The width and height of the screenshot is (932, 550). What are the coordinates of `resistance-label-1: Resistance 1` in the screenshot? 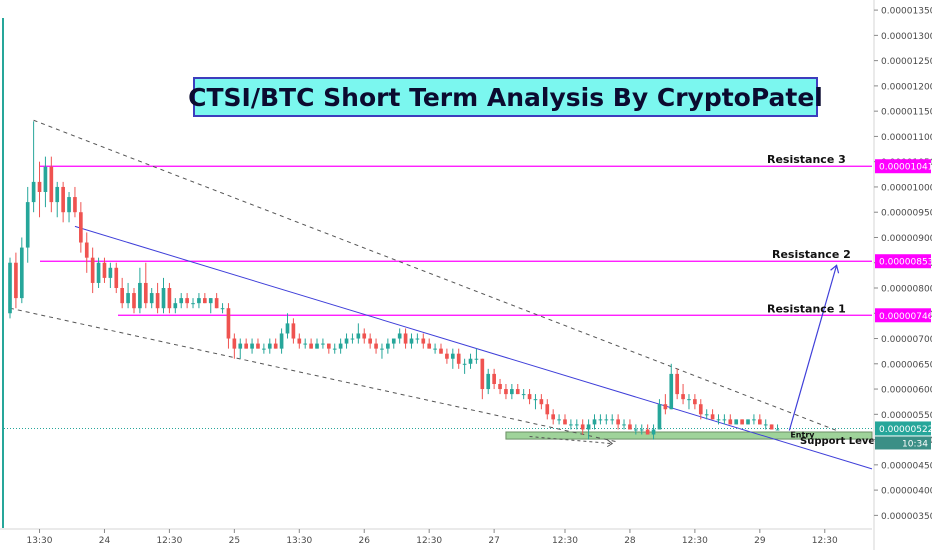 It's located at (806, 308).